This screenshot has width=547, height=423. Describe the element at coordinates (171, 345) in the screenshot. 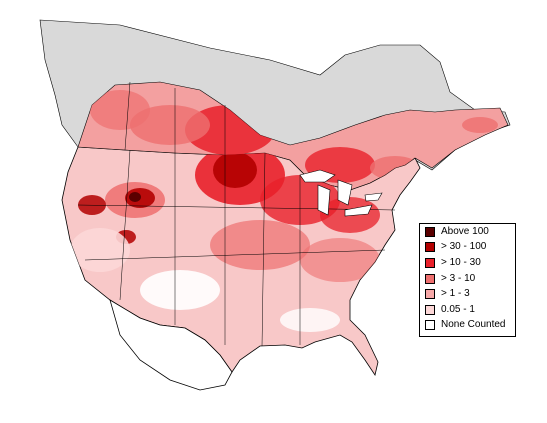

I see `region-mexico` at that location.